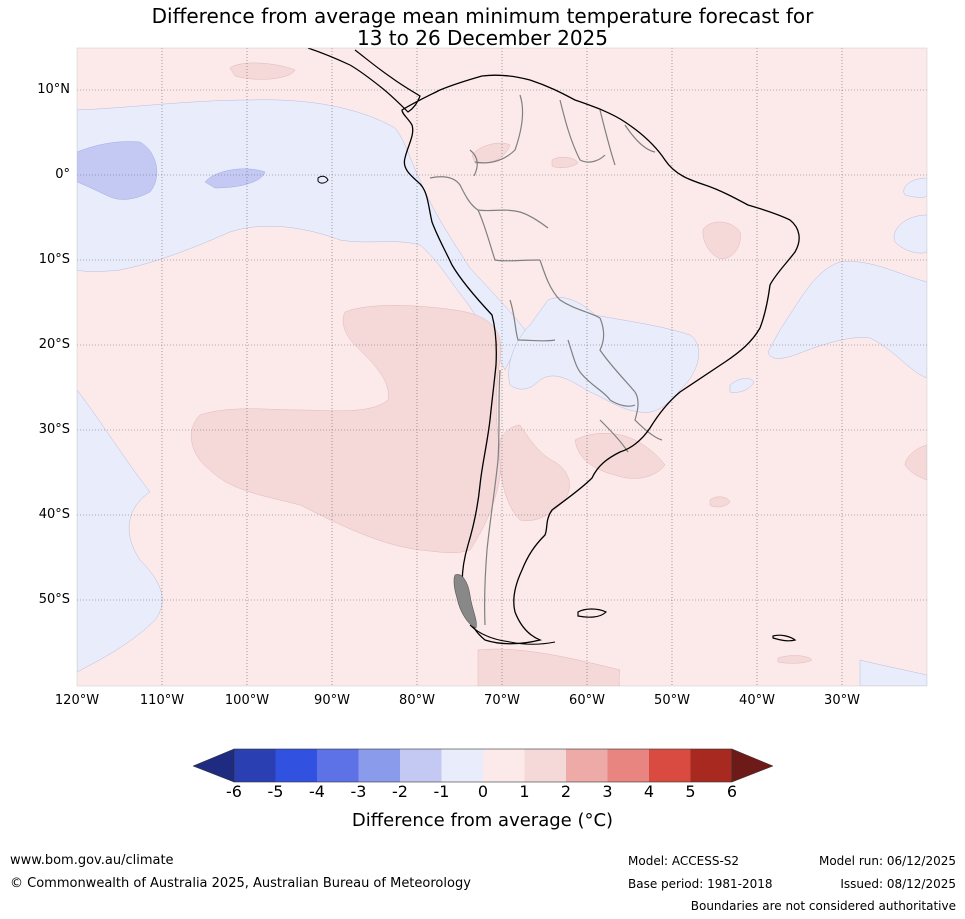 The height and width of the screenshot is (919, 965). What do you see at coordinates (120, 531) in the screenshot?
I see `cool-anomaly-southeast-pacific` at bounding box center [120, 531].